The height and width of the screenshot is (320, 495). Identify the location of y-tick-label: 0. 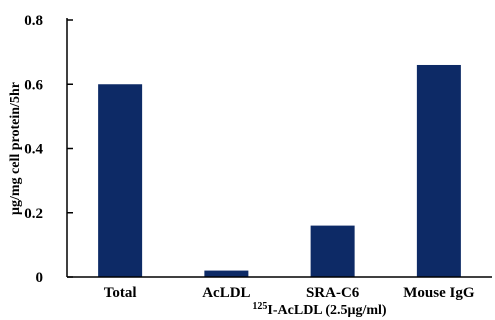
(40, 278).